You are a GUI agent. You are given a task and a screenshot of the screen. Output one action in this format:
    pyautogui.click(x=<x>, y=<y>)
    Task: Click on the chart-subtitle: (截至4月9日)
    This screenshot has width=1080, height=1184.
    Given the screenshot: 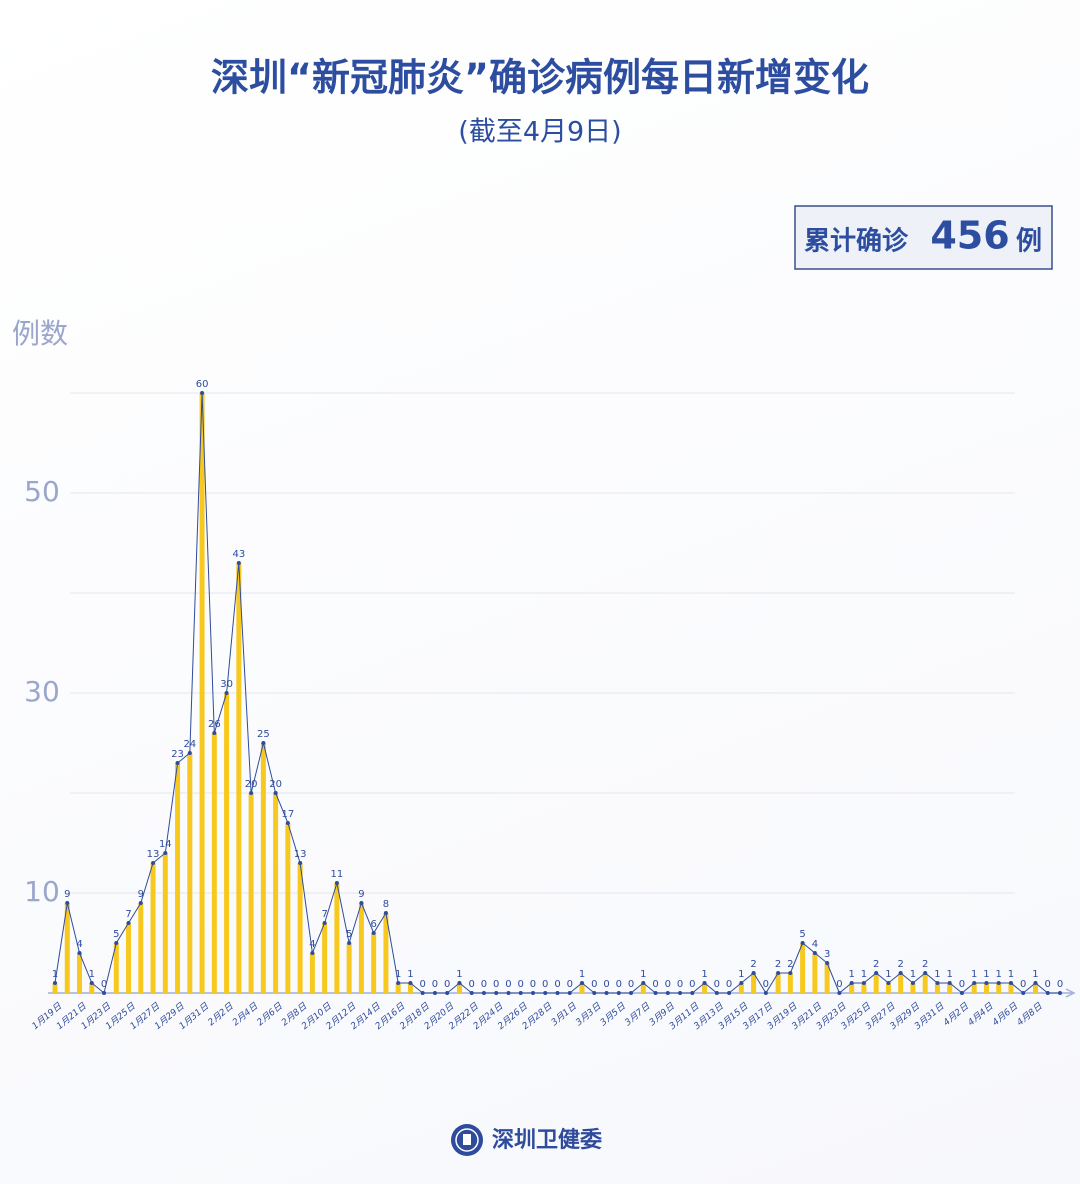 What is the action you would take?
    pyautogui.click(x=539, y=132)
    